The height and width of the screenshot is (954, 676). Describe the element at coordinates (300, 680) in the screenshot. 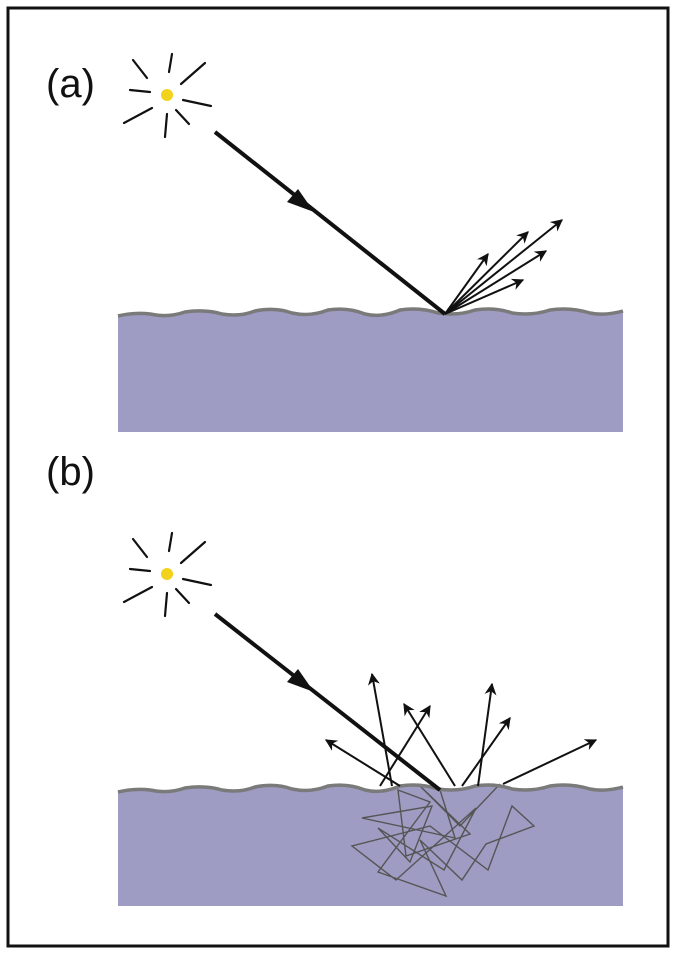

I see `incident-ray-b-arrow` at that location.